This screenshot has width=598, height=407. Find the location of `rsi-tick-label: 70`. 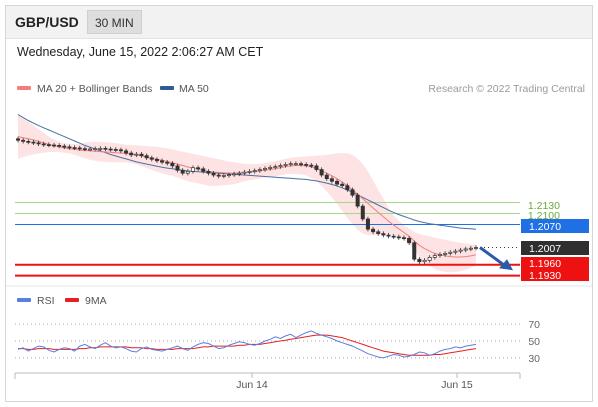

rsi-tick-label: 70 is located at coordinates (534, 325).